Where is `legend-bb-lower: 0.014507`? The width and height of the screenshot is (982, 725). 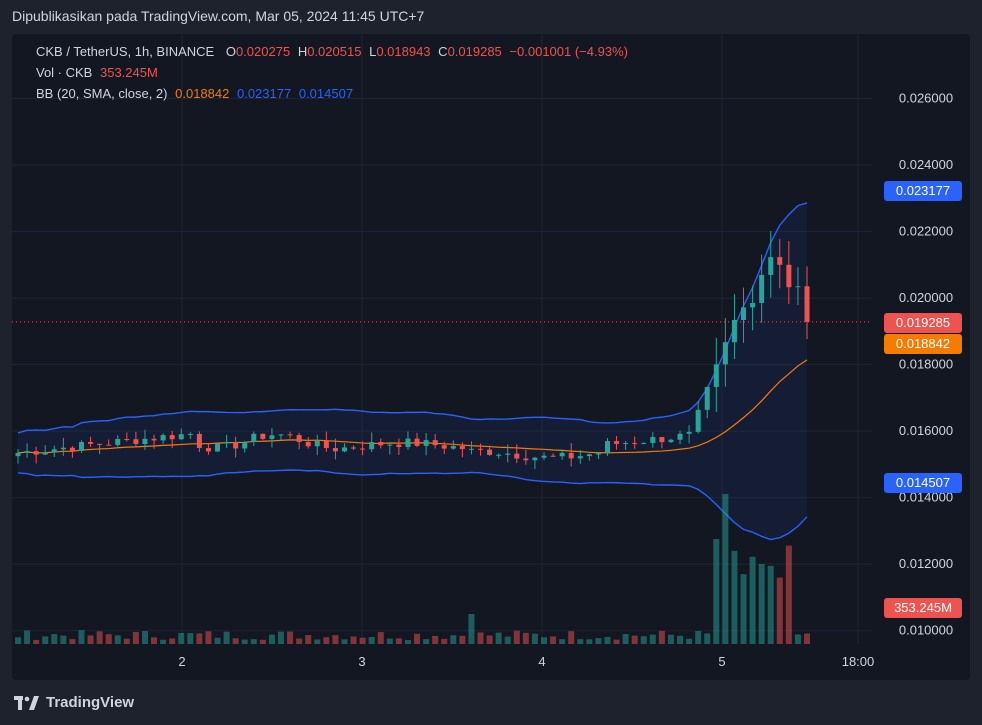 legend-bb-lower: 0.014507 is located at coordinates (326, 93).